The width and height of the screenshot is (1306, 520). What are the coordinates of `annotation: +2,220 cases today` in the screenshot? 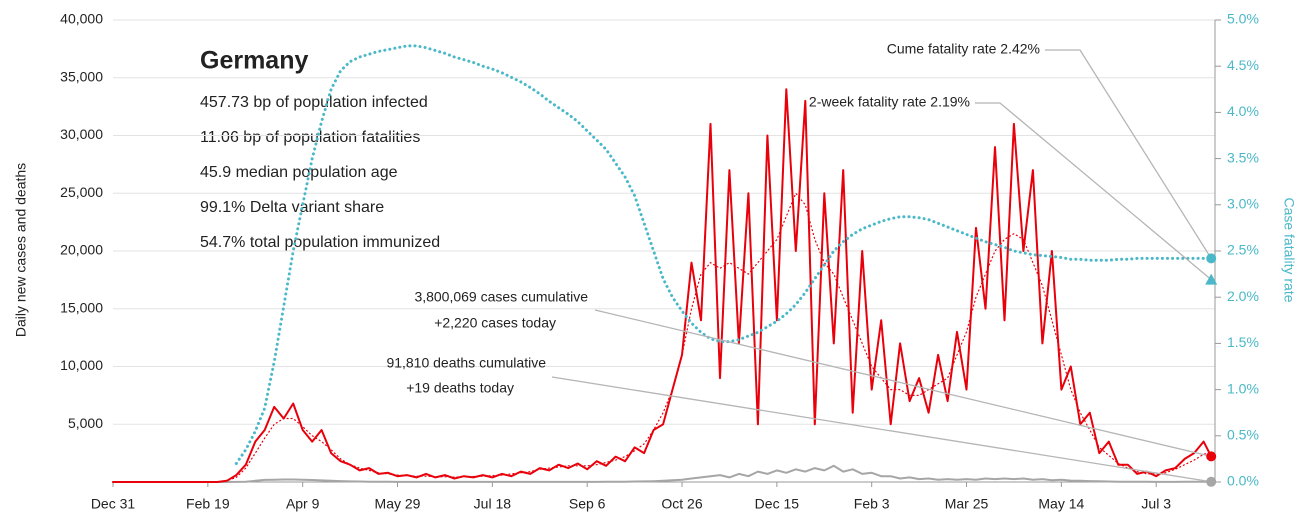 It's located at (495, 323).